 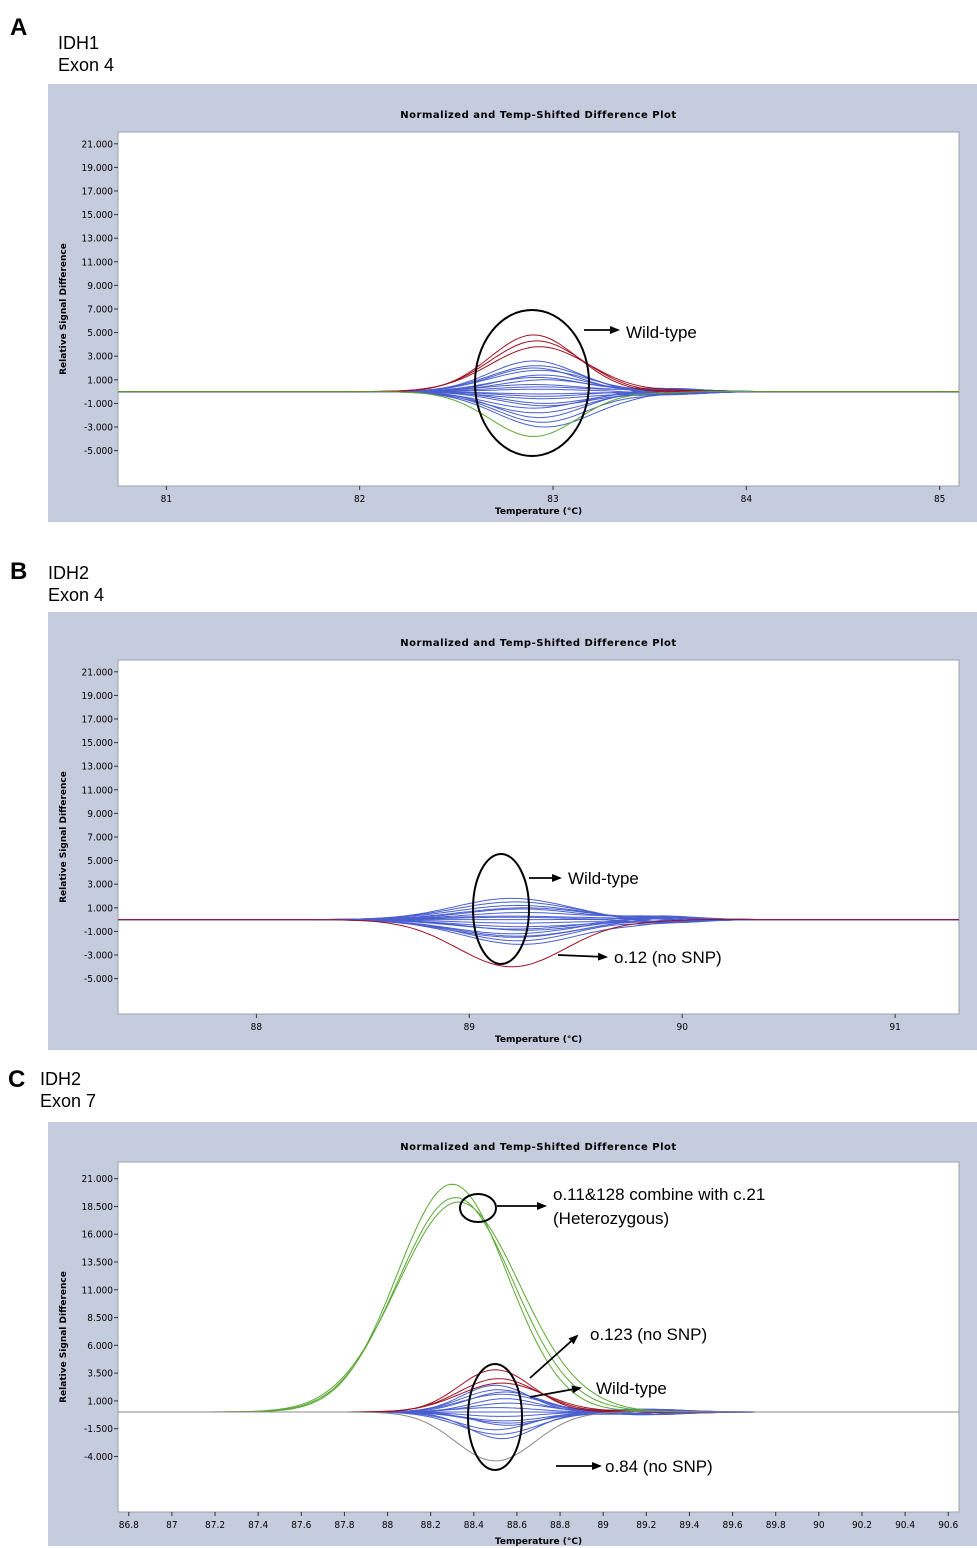 What do you see at coordinates (98, 1457) in the screenshot?
I see `y-tick-label: -4.000` at bounding box center [98, 1457].